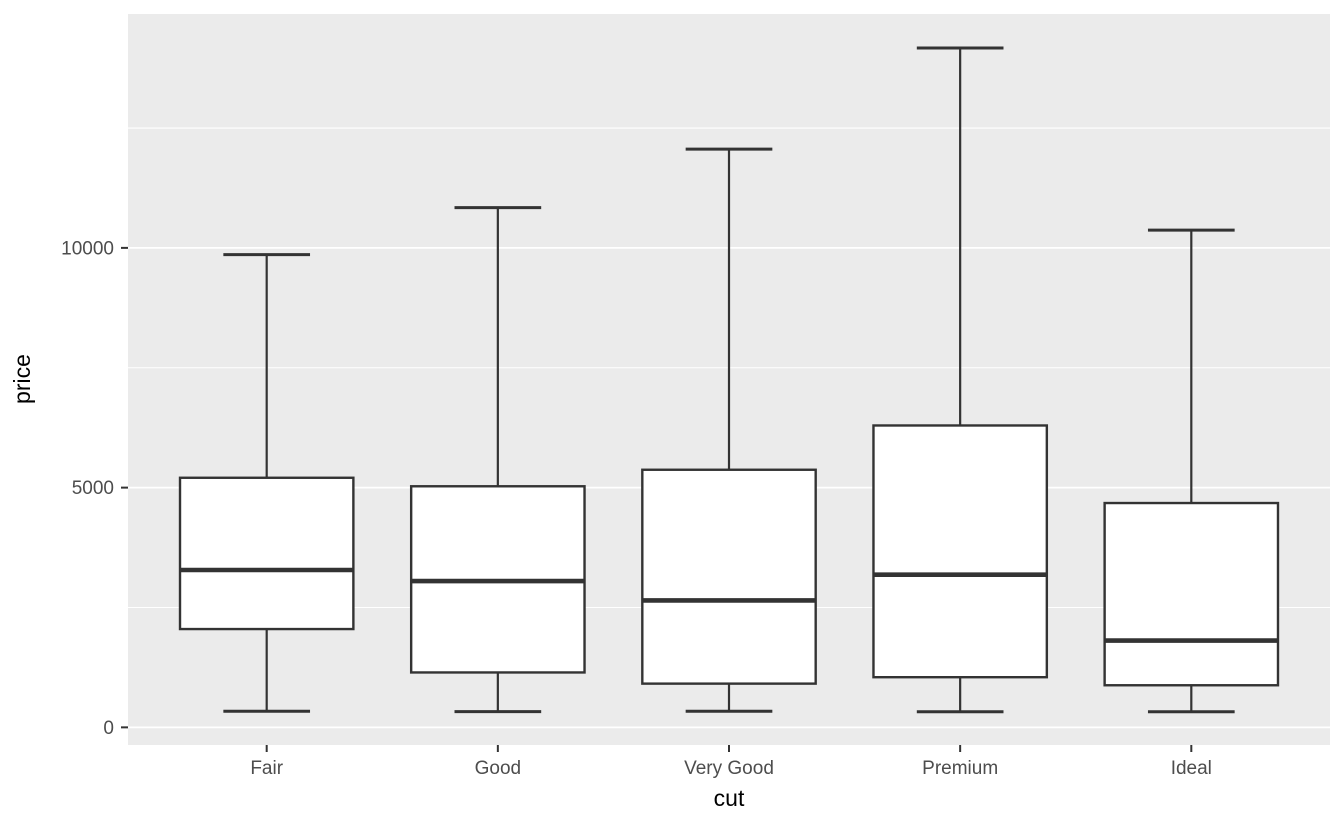 This screenshot has width=1344, height=830. What do you see at coordinates (87, 248) in the screenshot?
I see `y-tick-label: 10000` at bounding box center [87, 248].